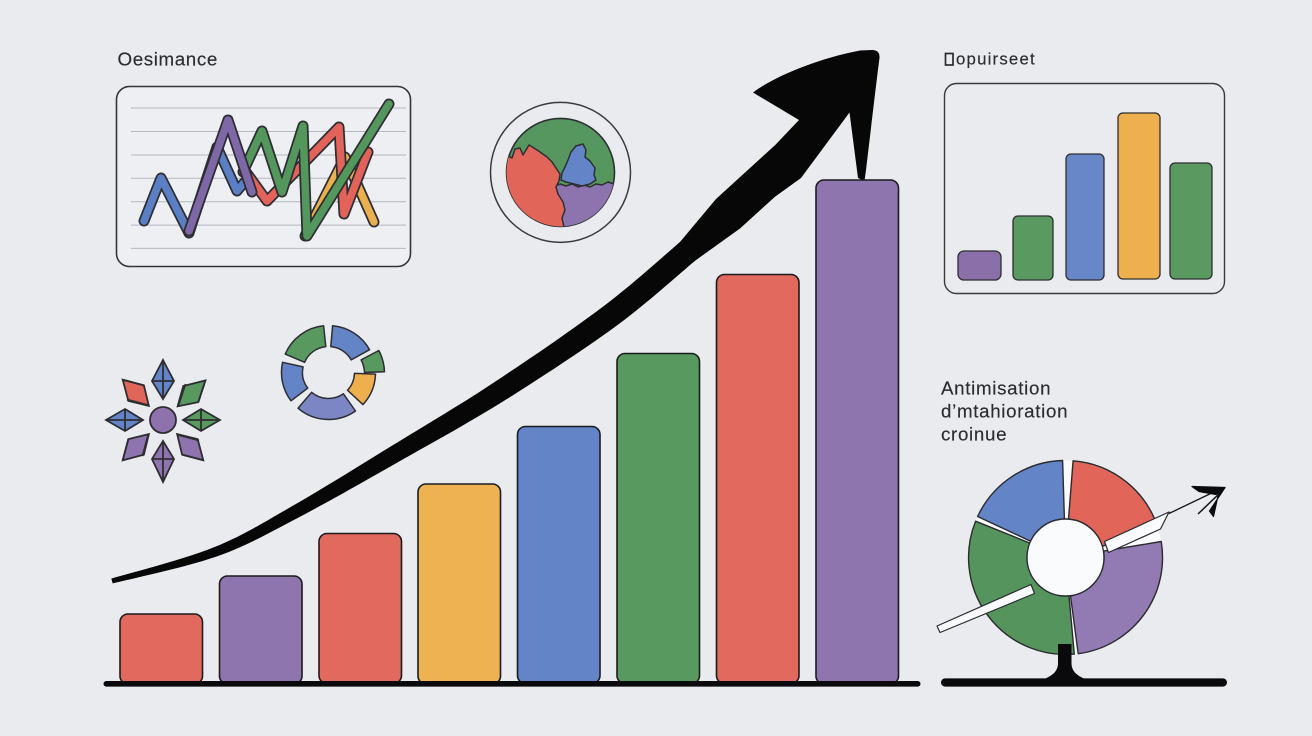 This screenshot has height=736, width=1312. Describe the element at coordinates (168, 59) in the screenshot. I see `svg-text: Oesimance` at that location.